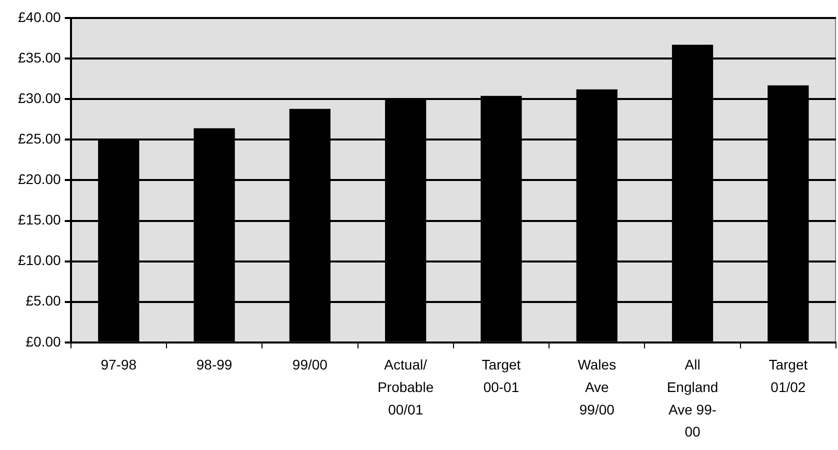 This screenshot has height=450, width=838. I want to click on x-tick-label: 99/00, so click(310, 364).